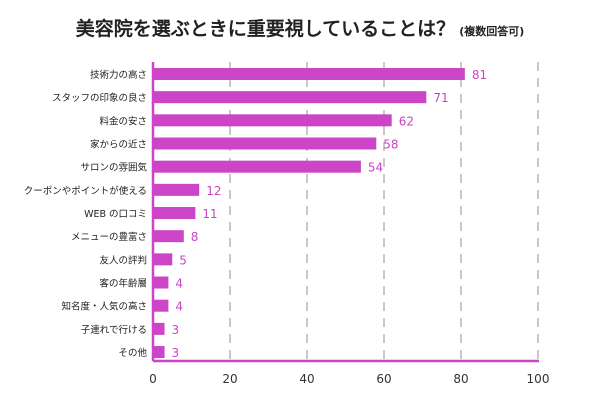 The image size is (600, 400). What do you see at coordinates (123, 260) in the screenshot?
I see `category-label: 友人の評判` at bounding box center [123, 260].